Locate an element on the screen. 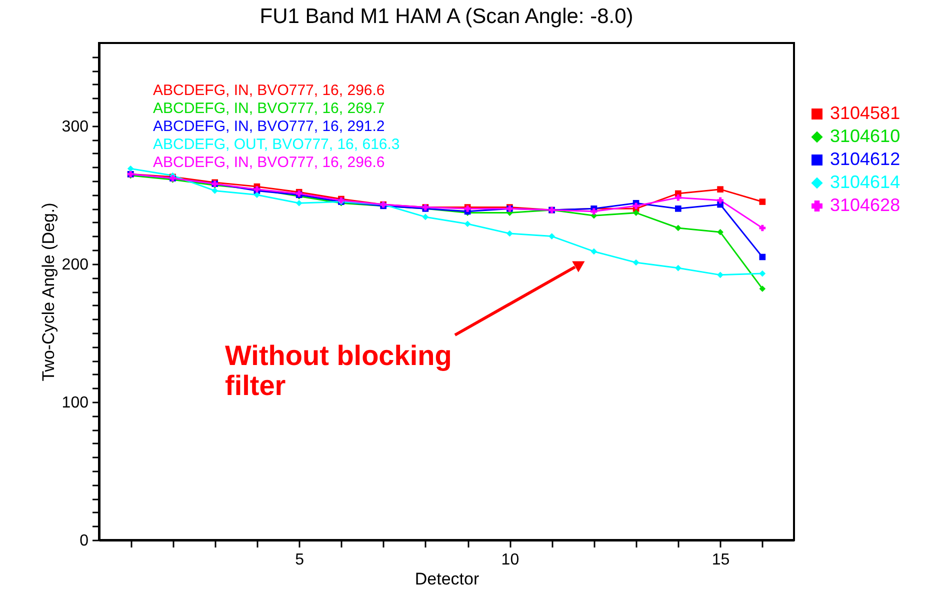 The width and height of the screenshot is (935, 600). x-axis-title: Detector is located at coordinates (447, 579).